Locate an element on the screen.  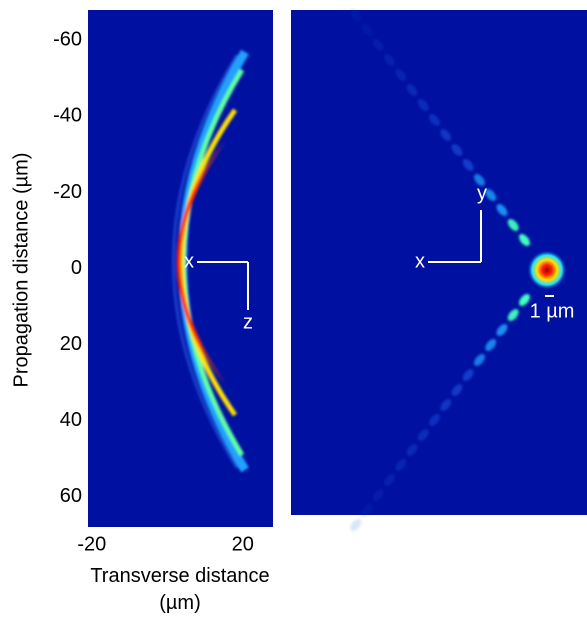
x-tick-label: 20 is located at coordinates (243, 544).